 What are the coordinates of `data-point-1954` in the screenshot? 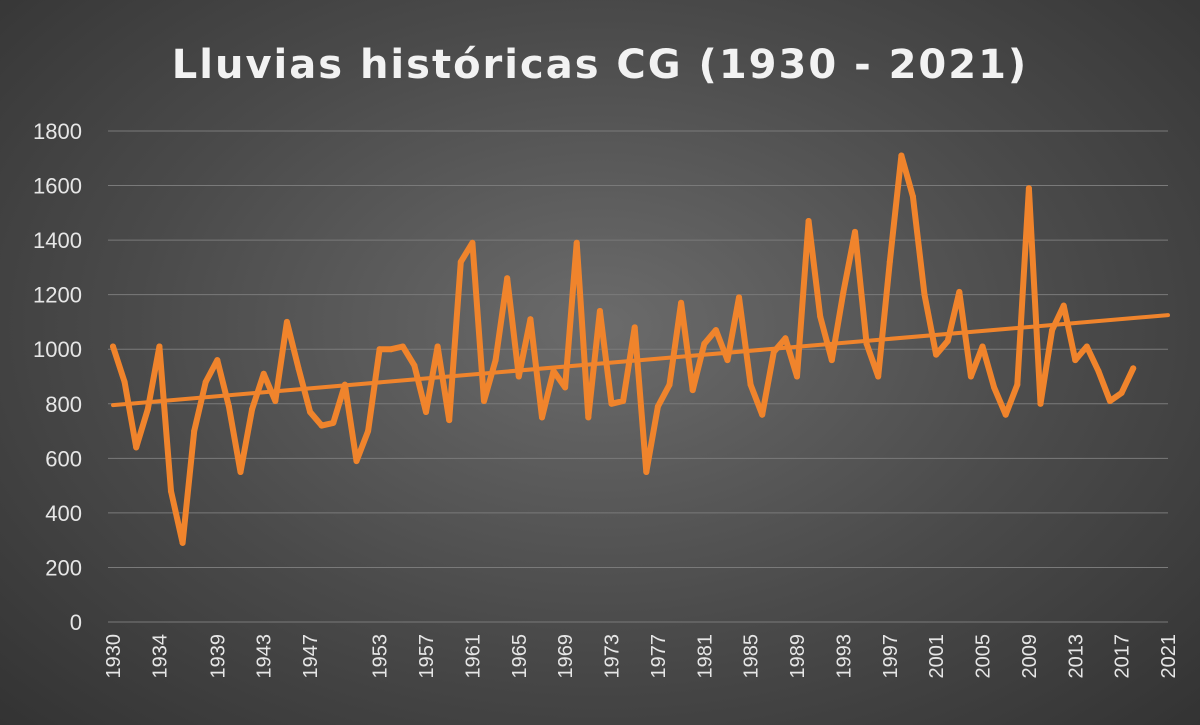 It's located at (391, 349).